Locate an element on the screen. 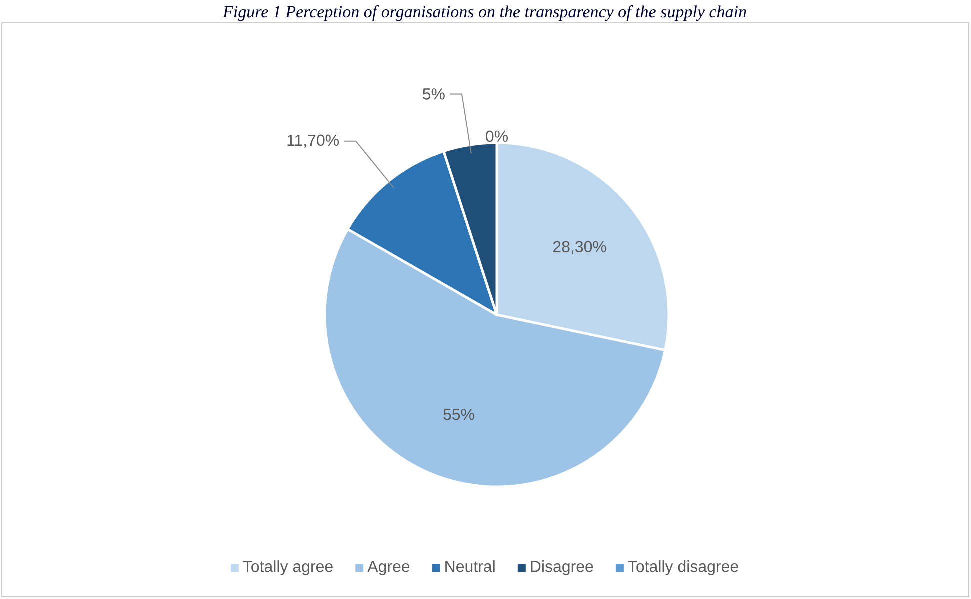  legend-label: Totally agree is located at coordinates (288, 568).